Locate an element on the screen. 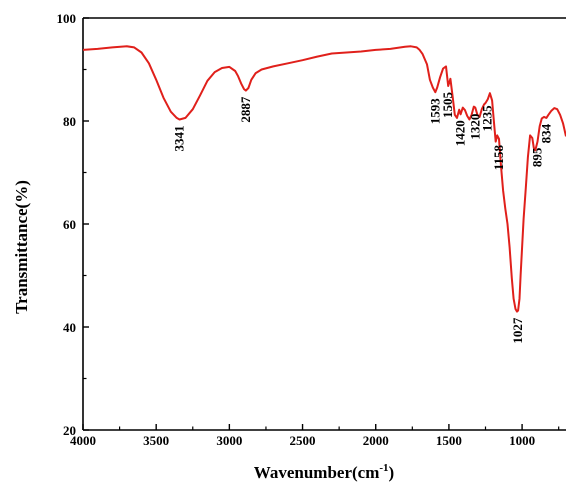  peak-label-834: 834 is located at coordinates (545, 133).